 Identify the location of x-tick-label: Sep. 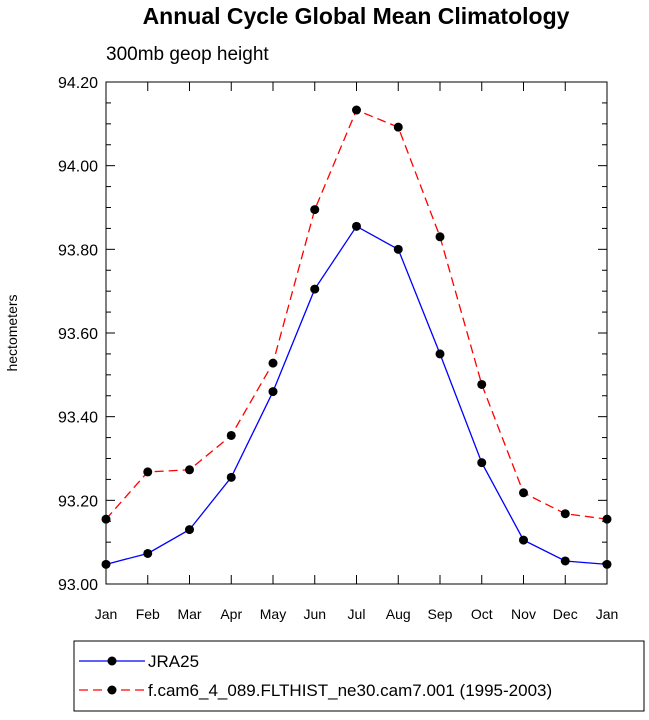
(440, 614).